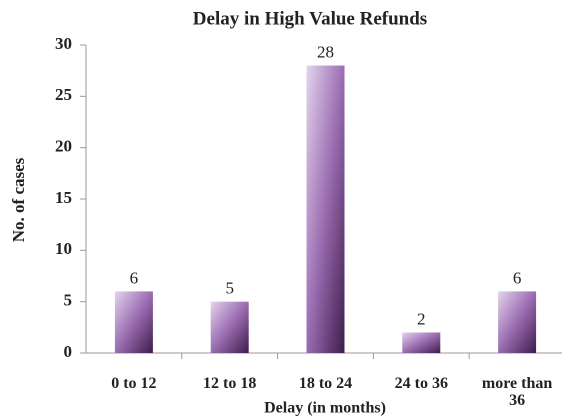  What do you see at coordinates (229, 288) in the screenshot?
I see `data-label: 5` at bounding box center [229, 288].